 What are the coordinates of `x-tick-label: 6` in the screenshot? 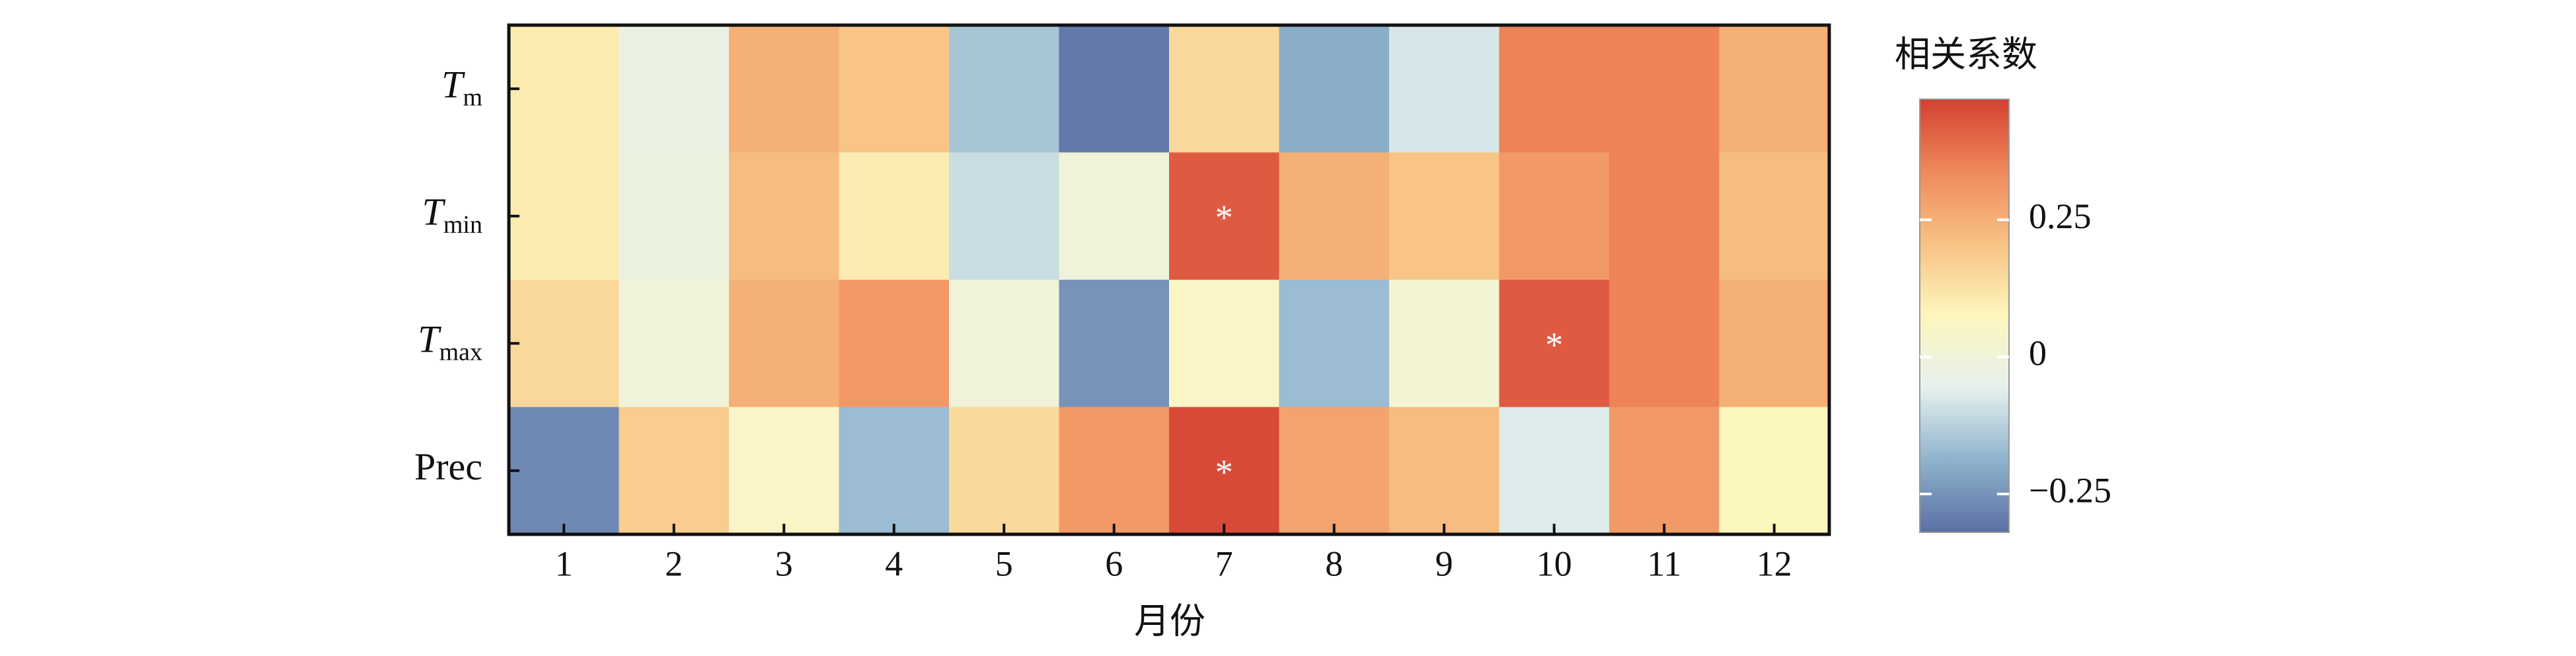 It's located at (1114, 563).